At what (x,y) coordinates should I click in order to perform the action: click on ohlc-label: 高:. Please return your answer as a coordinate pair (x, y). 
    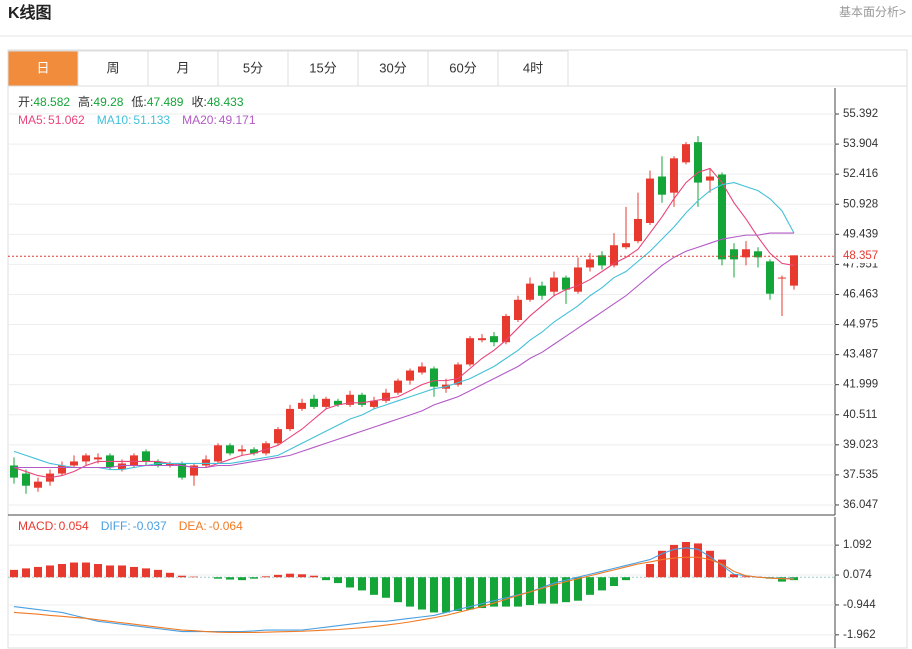
    Looking at the image, I should click on (85, 101).